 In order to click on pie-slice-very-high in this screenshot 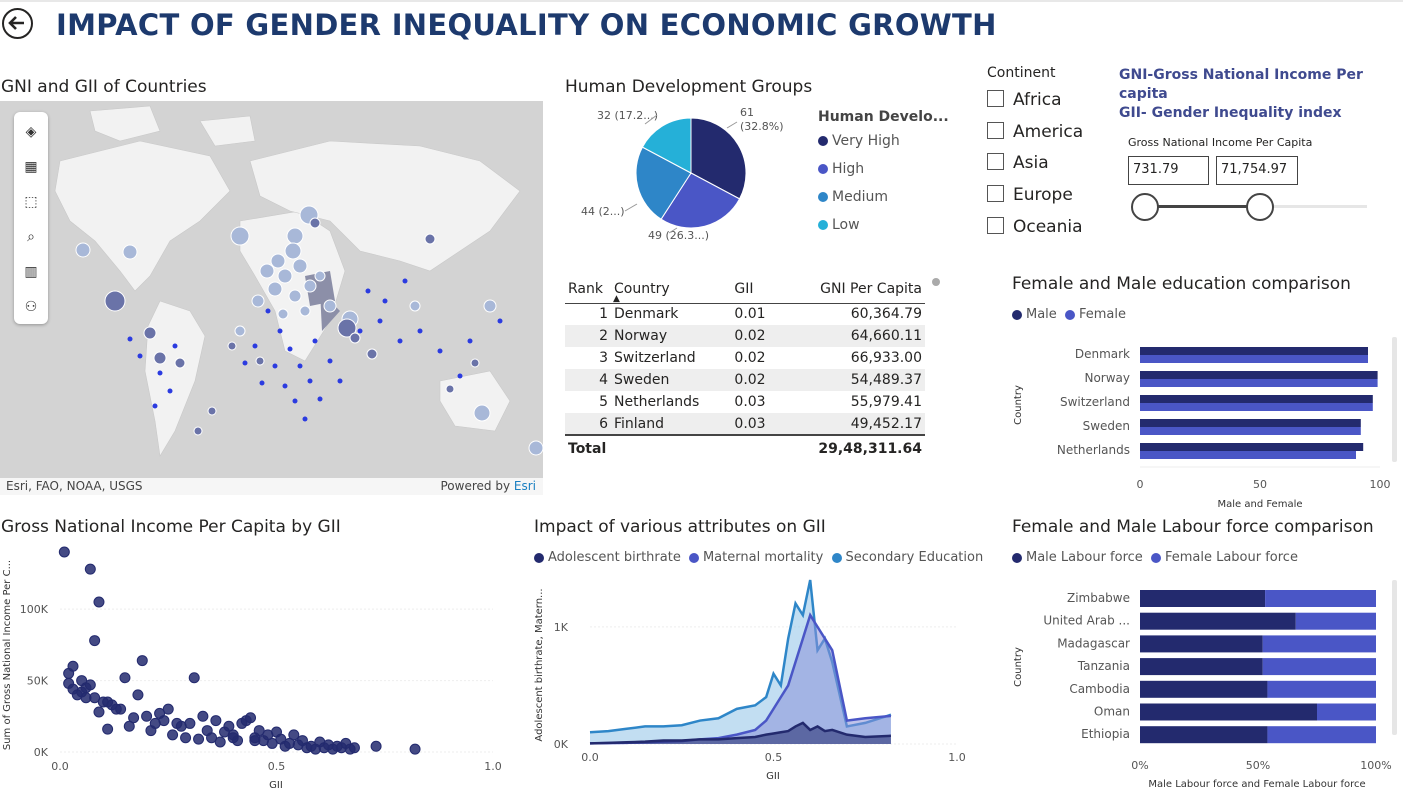, I will do `click(718, 158)`.